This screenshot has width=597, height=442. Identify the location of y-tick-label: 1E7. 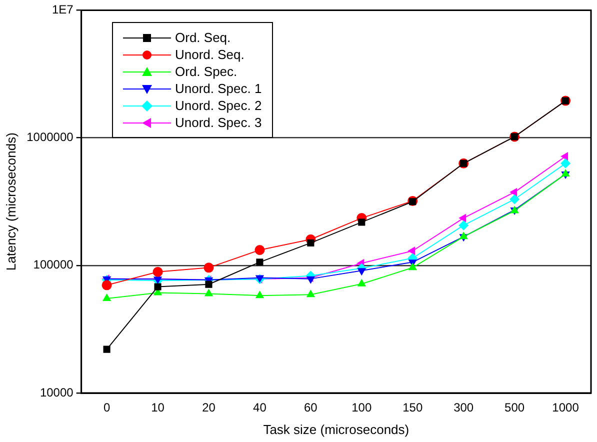
(63, 9).